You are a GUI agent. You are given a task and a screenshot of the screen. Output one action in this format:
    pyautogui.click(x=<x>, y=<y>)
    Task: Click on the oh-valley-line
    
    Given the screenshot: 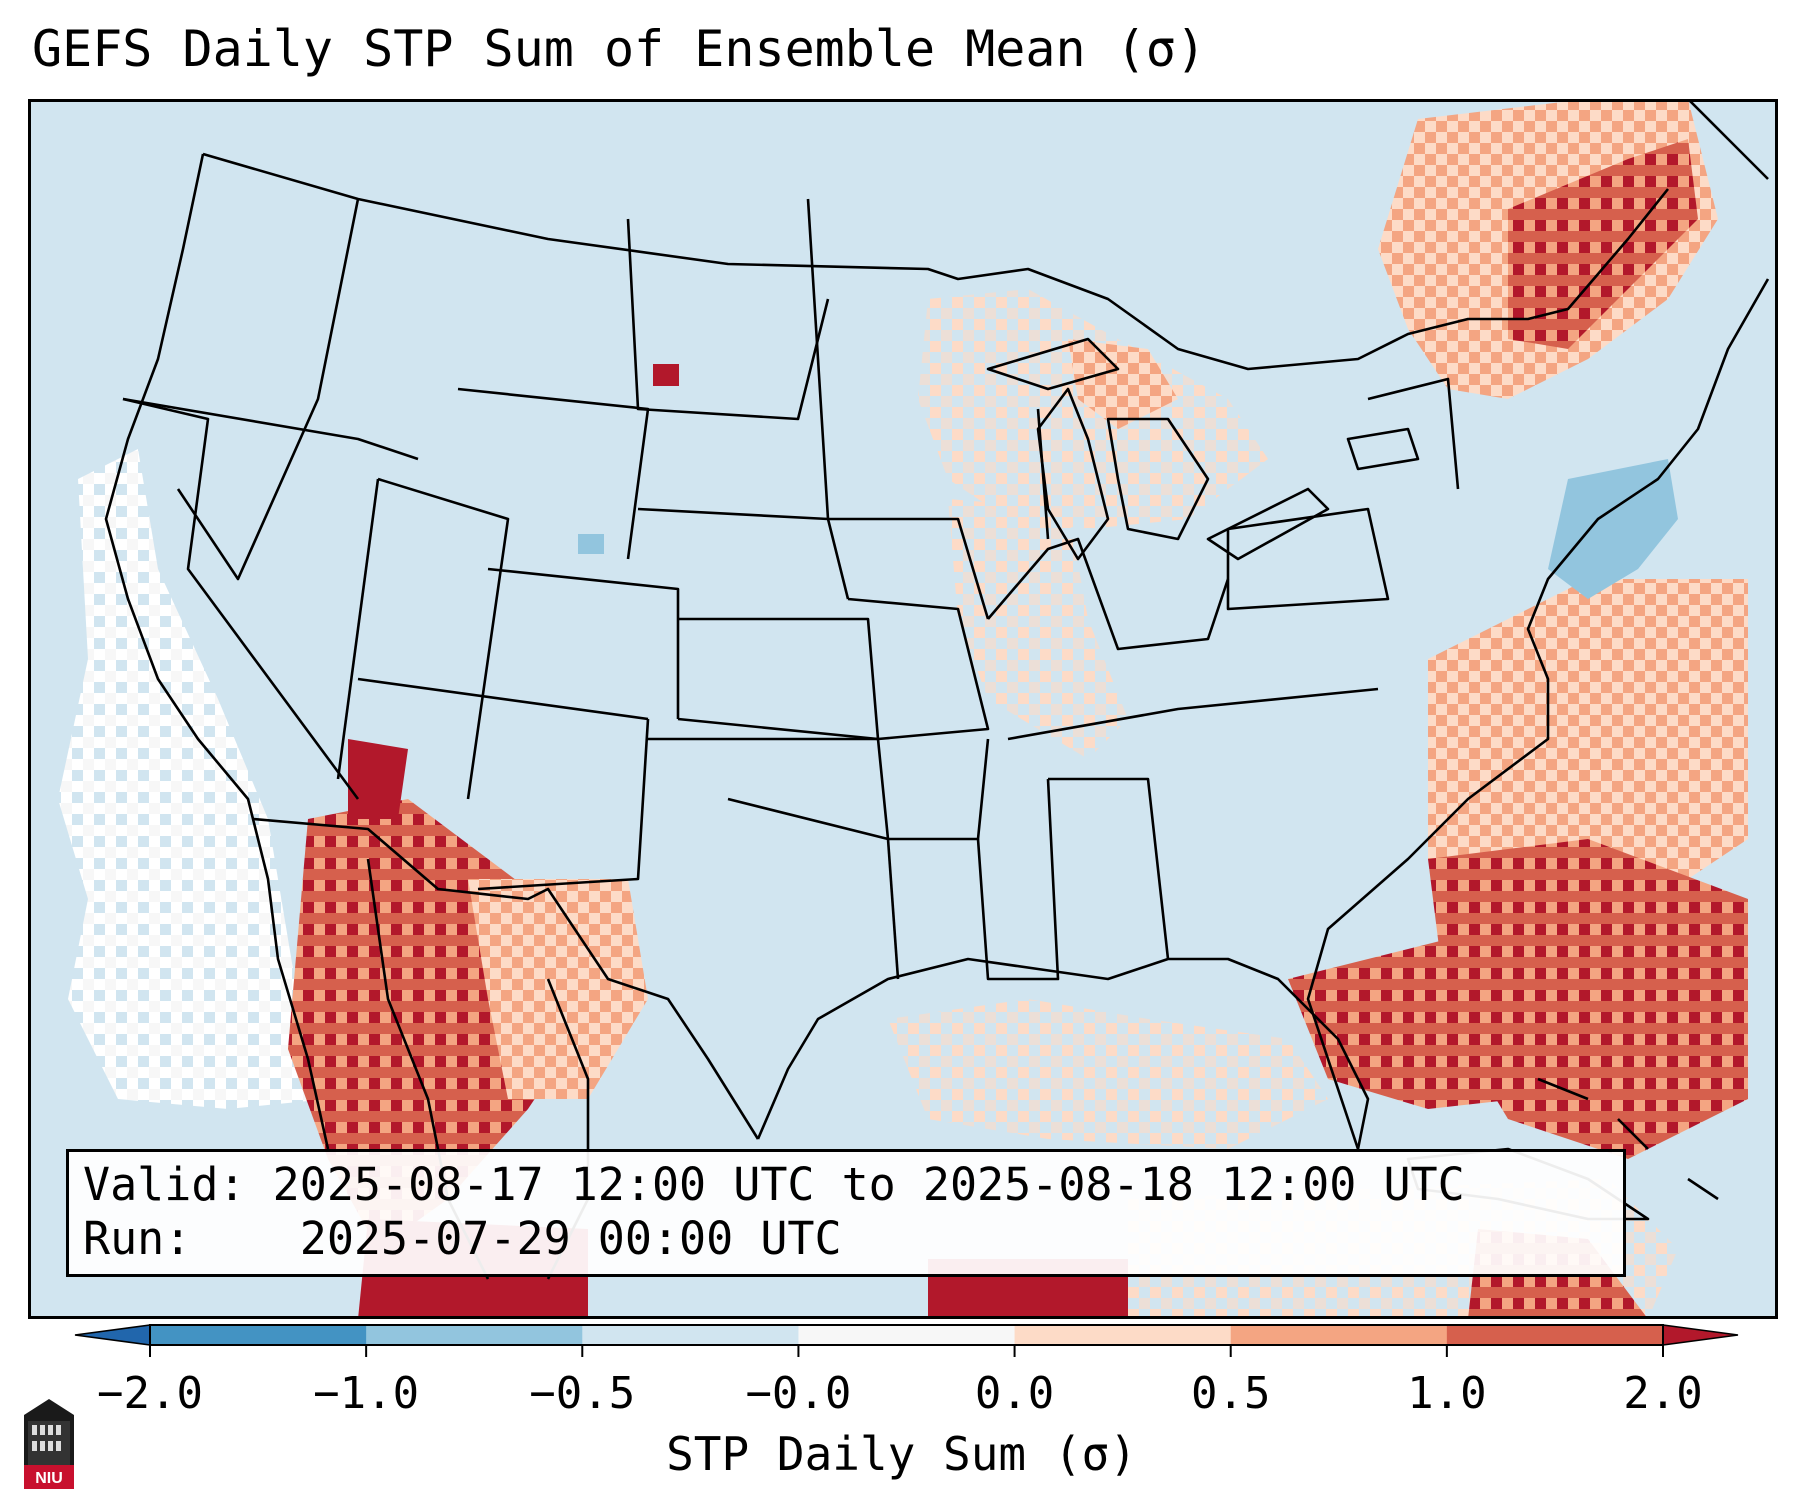 What is the action you would take?
    pyautogui.click(x=1108, y=594)
    